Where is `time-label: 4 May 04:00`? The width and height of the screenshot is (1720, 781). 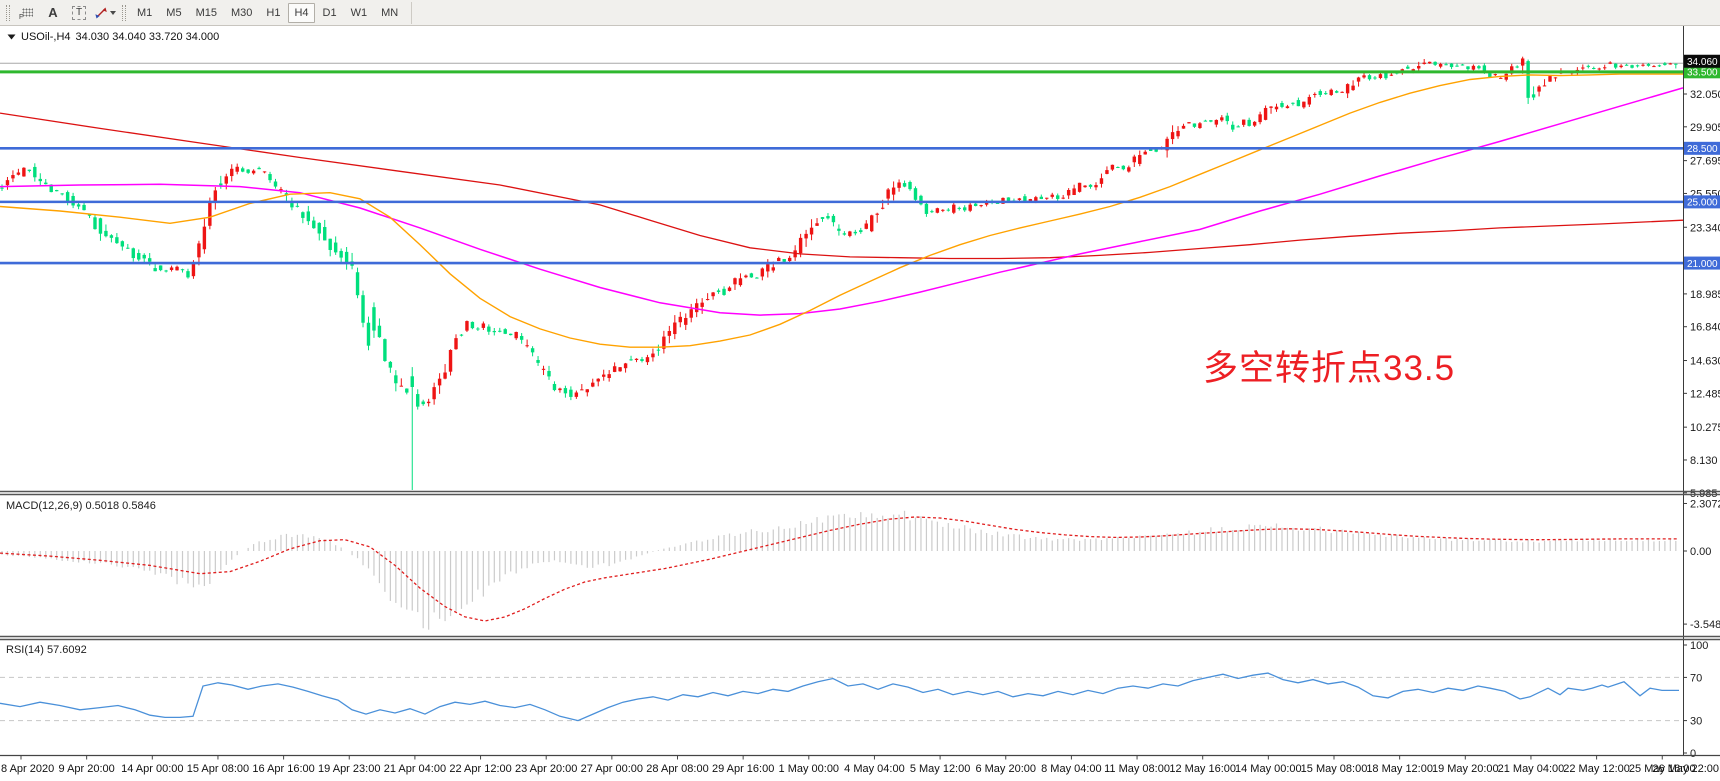 time-label: 4 May 04:00 is located at coordinates (874, 769).